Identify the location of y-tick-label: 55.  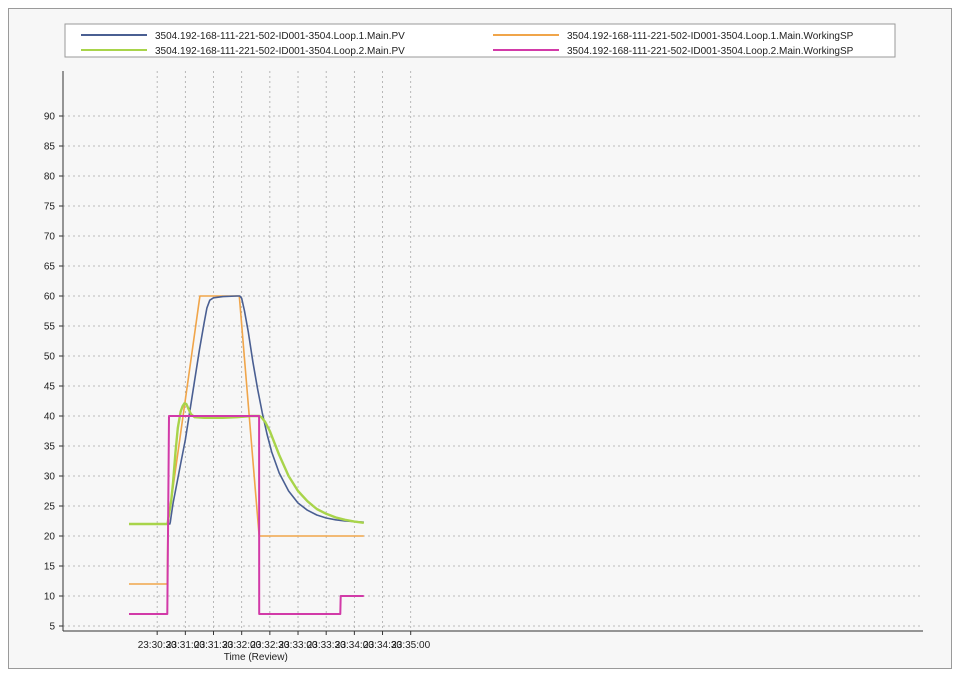
(50, 327).